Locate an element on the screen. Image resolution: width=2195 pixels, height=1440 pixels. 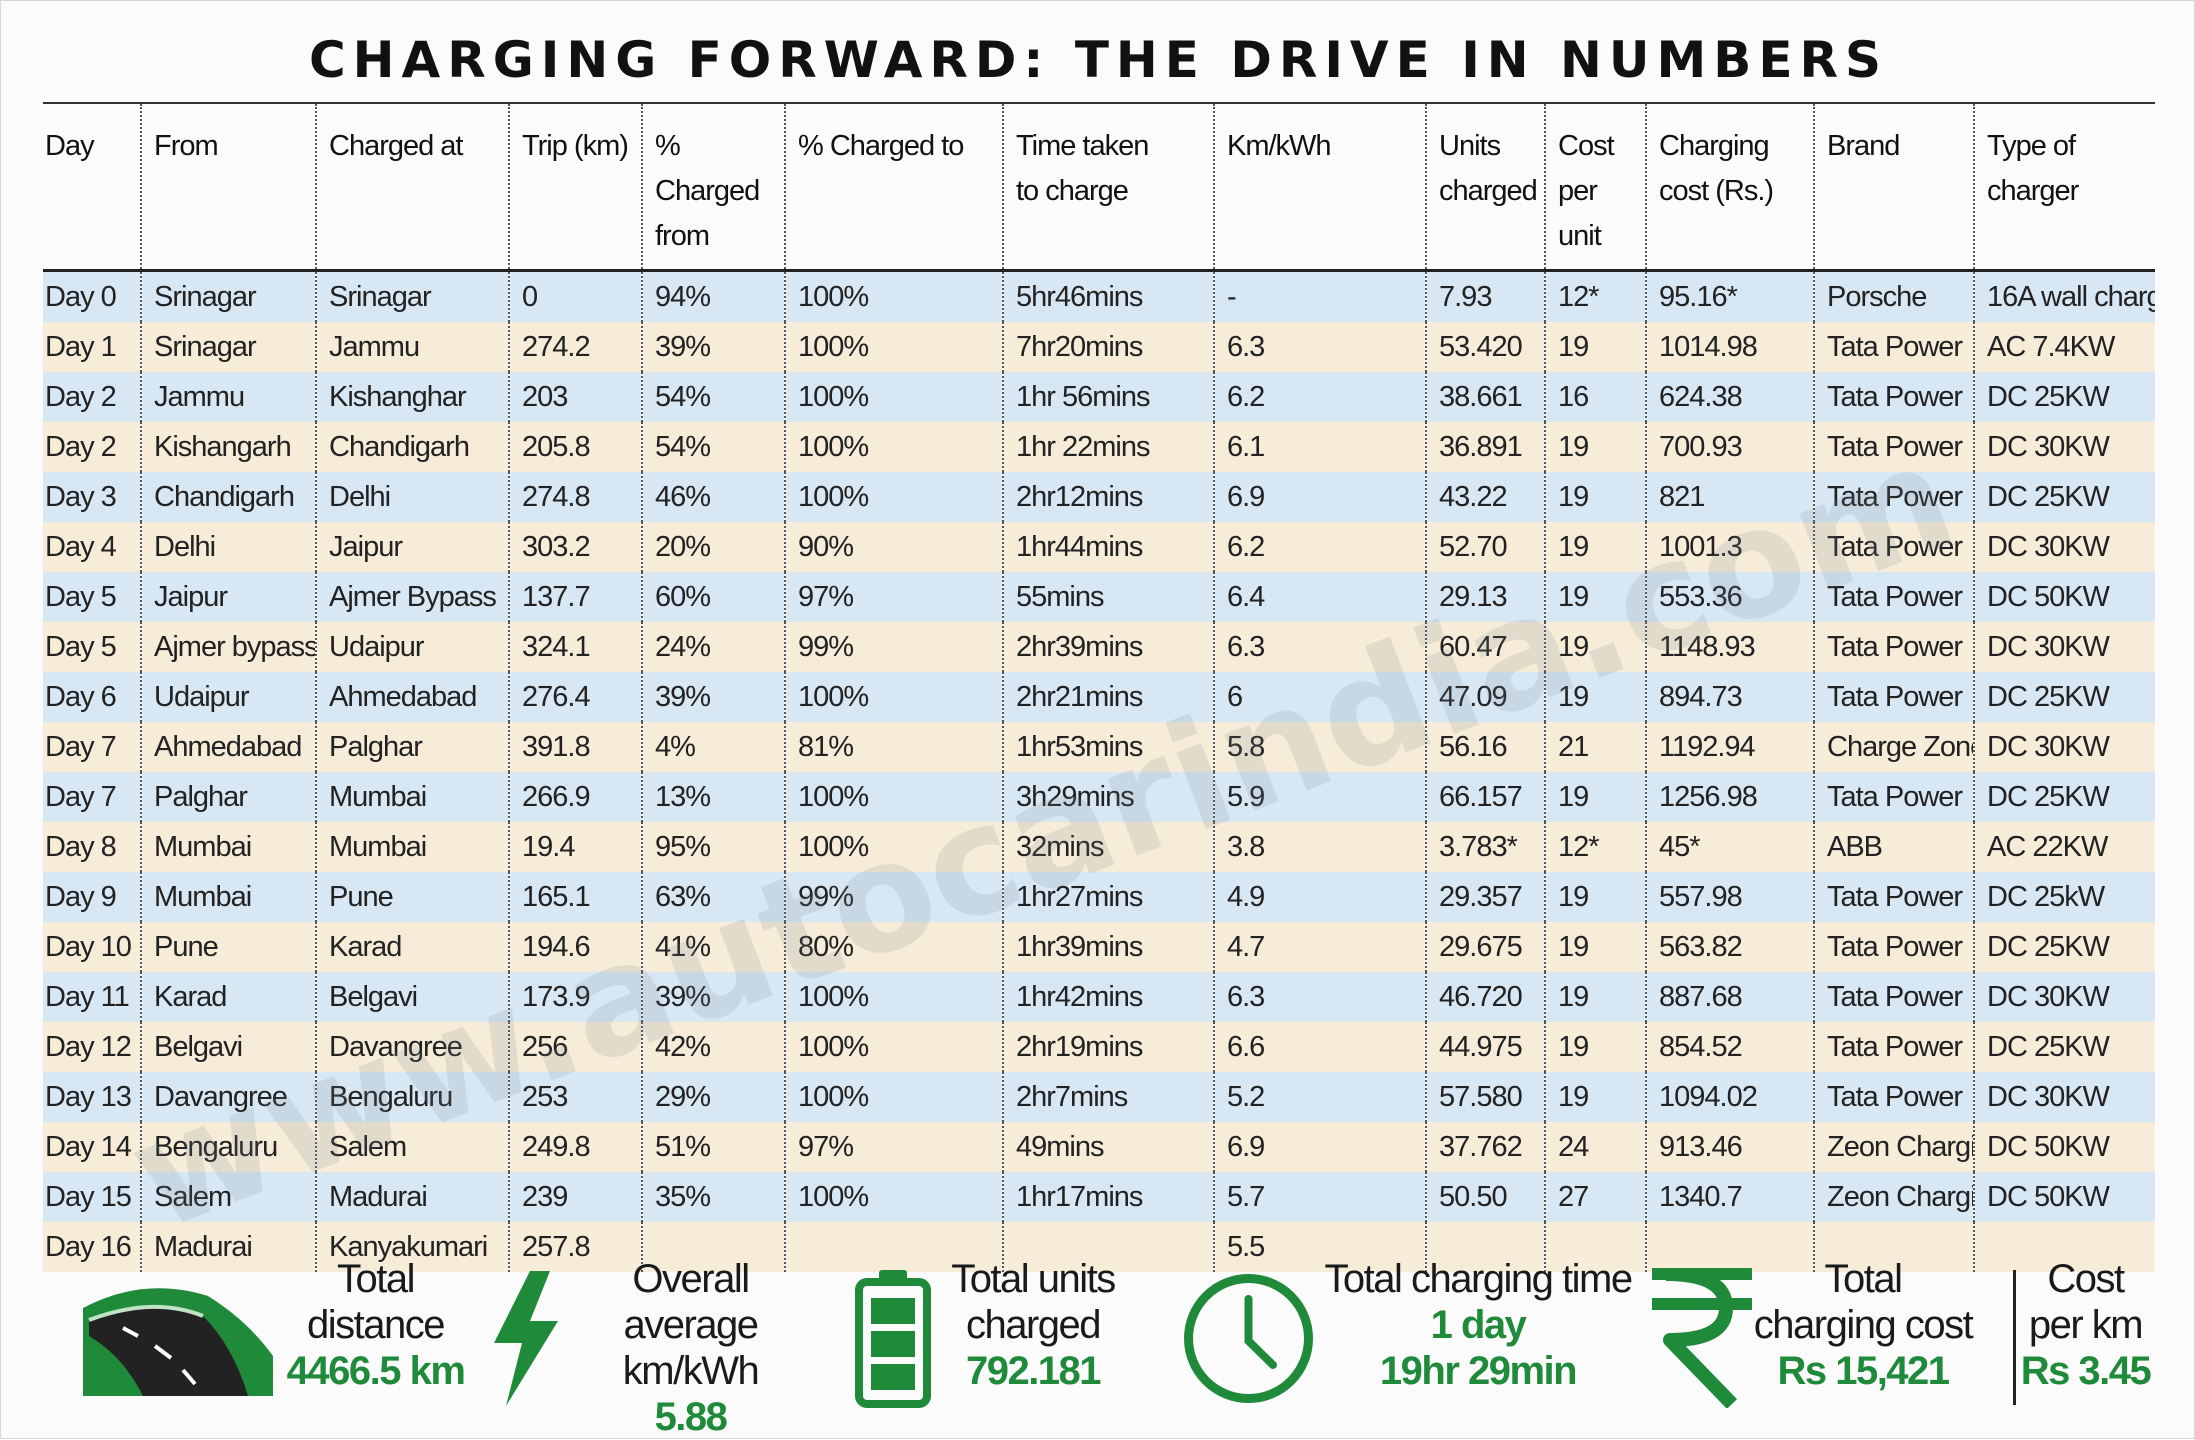
table-cell: 39% is located at coordinates (713, 697).